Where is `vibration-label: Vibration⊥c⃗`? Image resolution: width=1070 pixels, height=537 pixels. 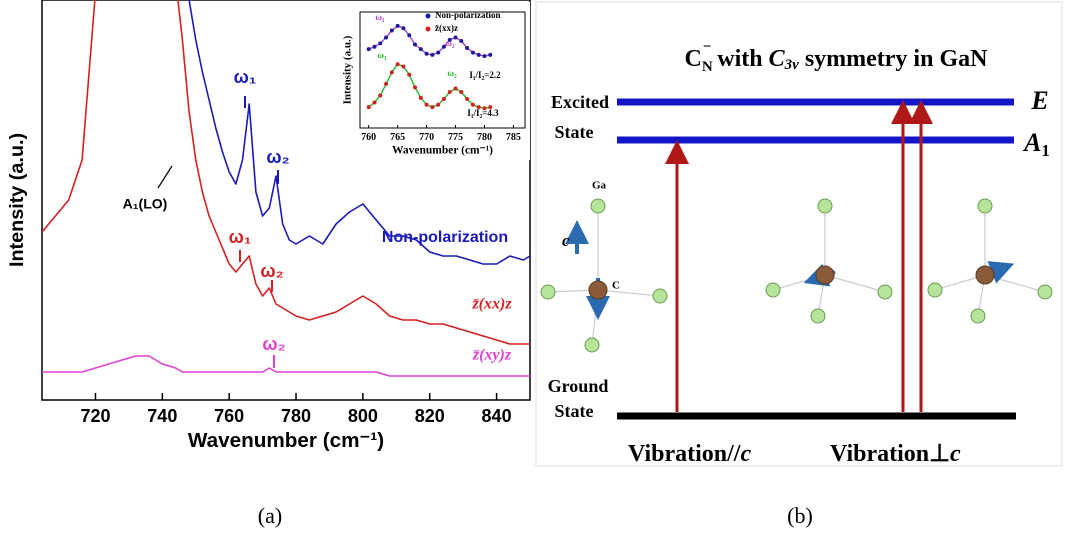 vibration-label: Vibration⊥c⃗ is located at coordinates (904, 454).